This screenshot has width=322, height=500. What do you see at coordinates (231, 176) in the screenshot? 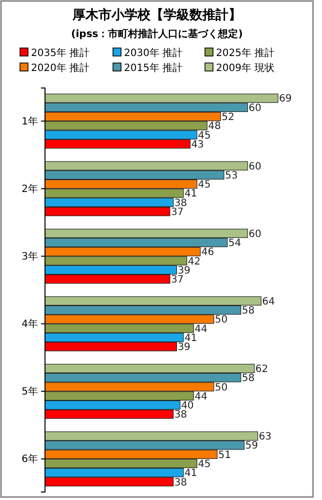
I see `data-label: 53` at bounding box center [231, 176].